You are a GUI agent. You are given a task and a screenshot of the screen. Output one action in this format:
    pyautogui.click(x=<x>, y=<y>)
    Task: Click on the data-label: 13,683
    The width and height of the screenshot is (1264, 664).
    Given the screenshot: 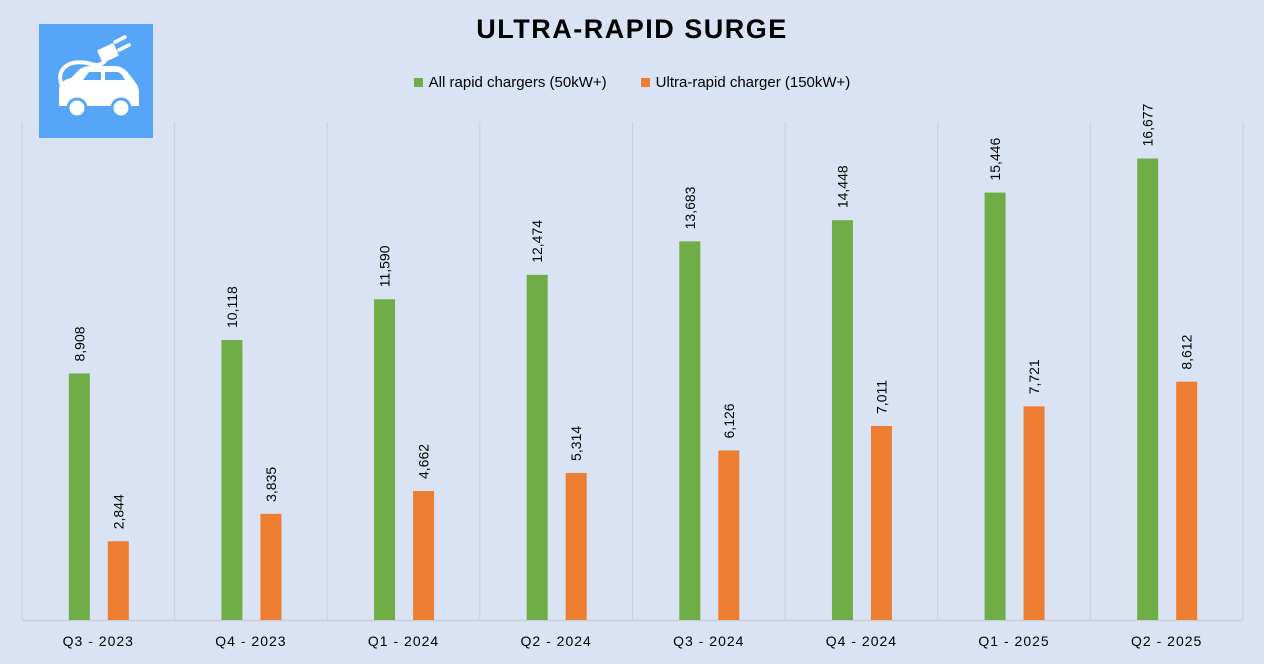 What is the action you would take?
    pyautogui.click(x=690, y=207)
    